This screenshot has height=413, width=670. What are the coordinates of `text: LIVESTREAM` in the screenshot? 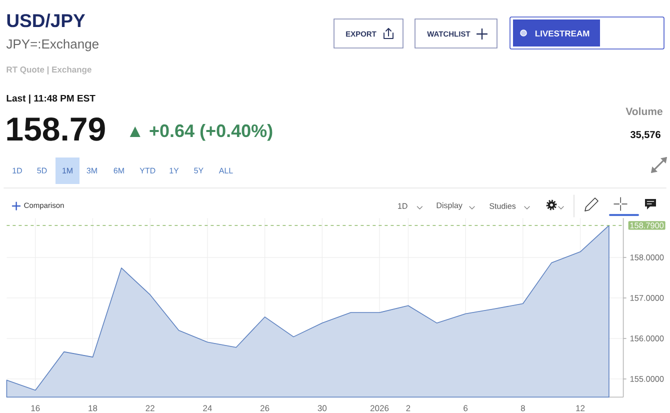 It's located at (562, 33).